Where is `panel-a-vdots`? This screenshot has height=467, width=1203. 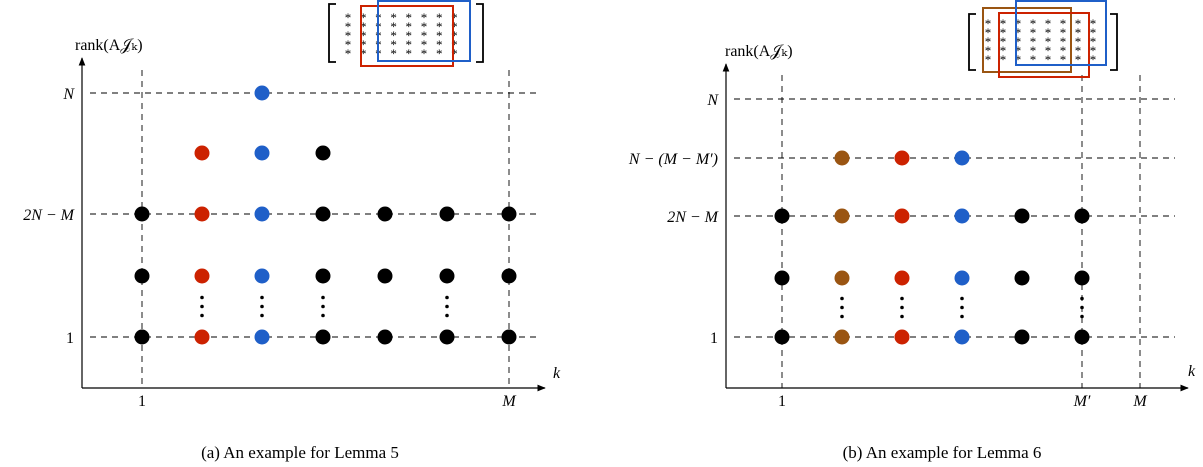 panel-a-vdots is located at coordinates (324, 306).